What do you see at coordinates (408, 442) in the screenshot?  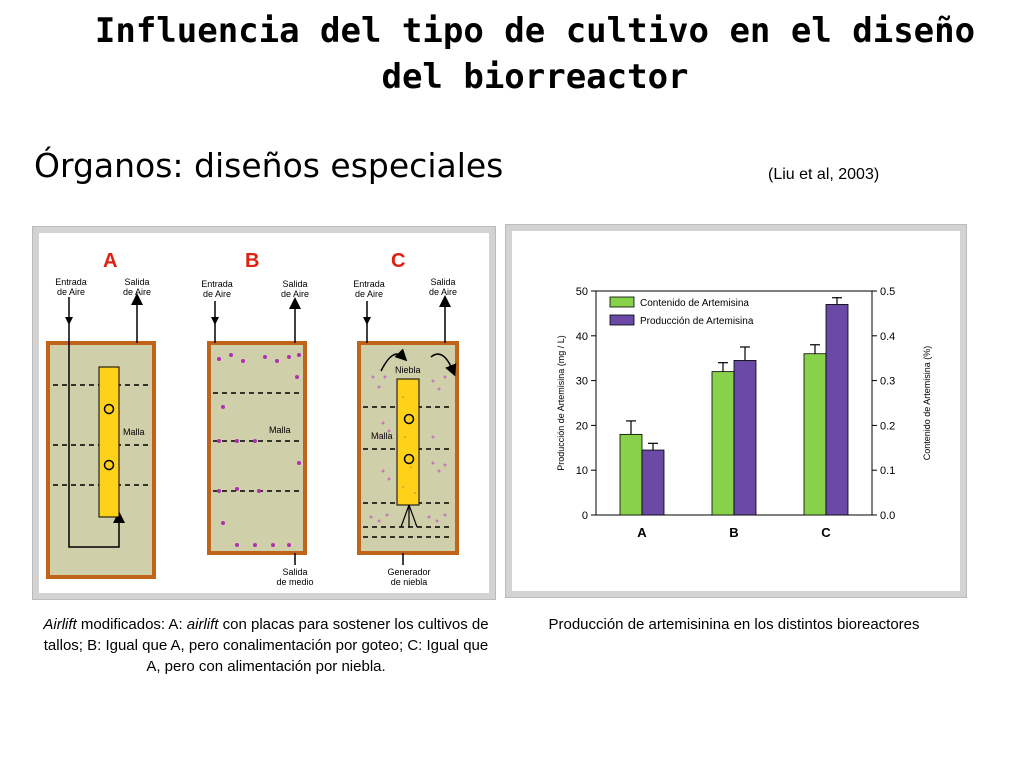 I see `reactor-c-mesh` at bounding box center [408, 442].